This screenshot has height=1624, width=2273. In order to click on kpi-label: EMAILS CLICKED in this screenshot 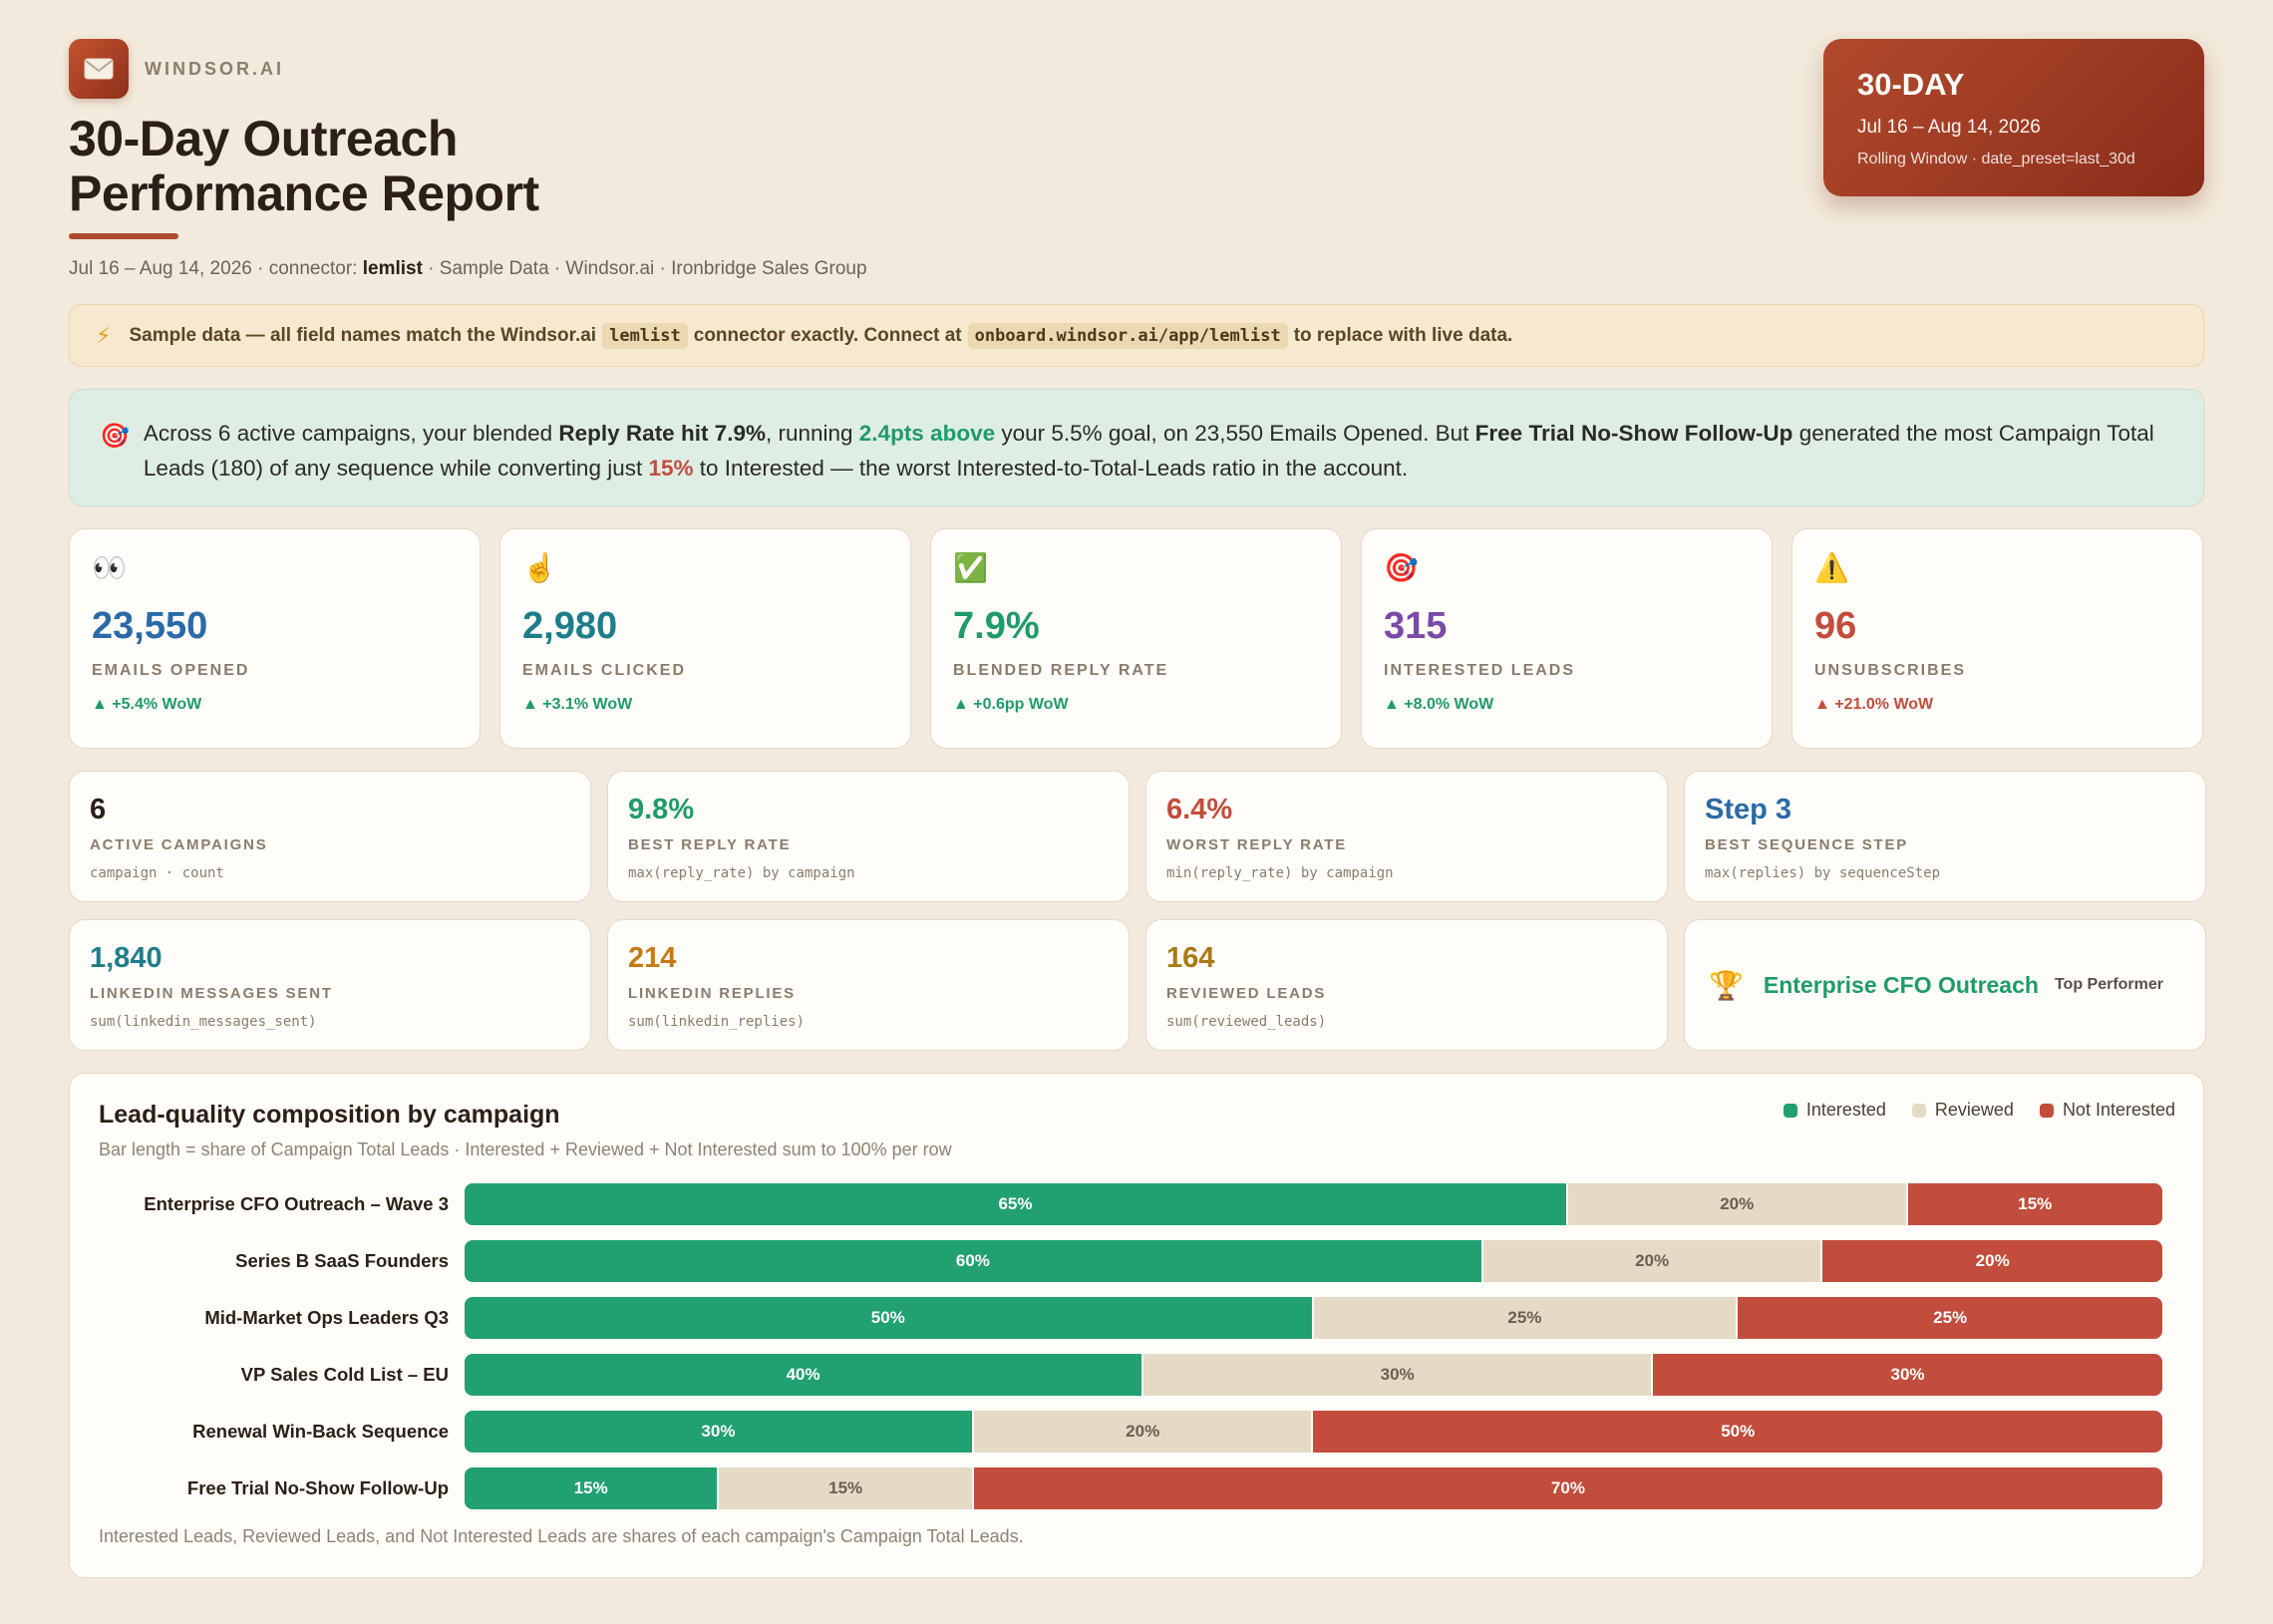, I will do `click(604, 670)`.